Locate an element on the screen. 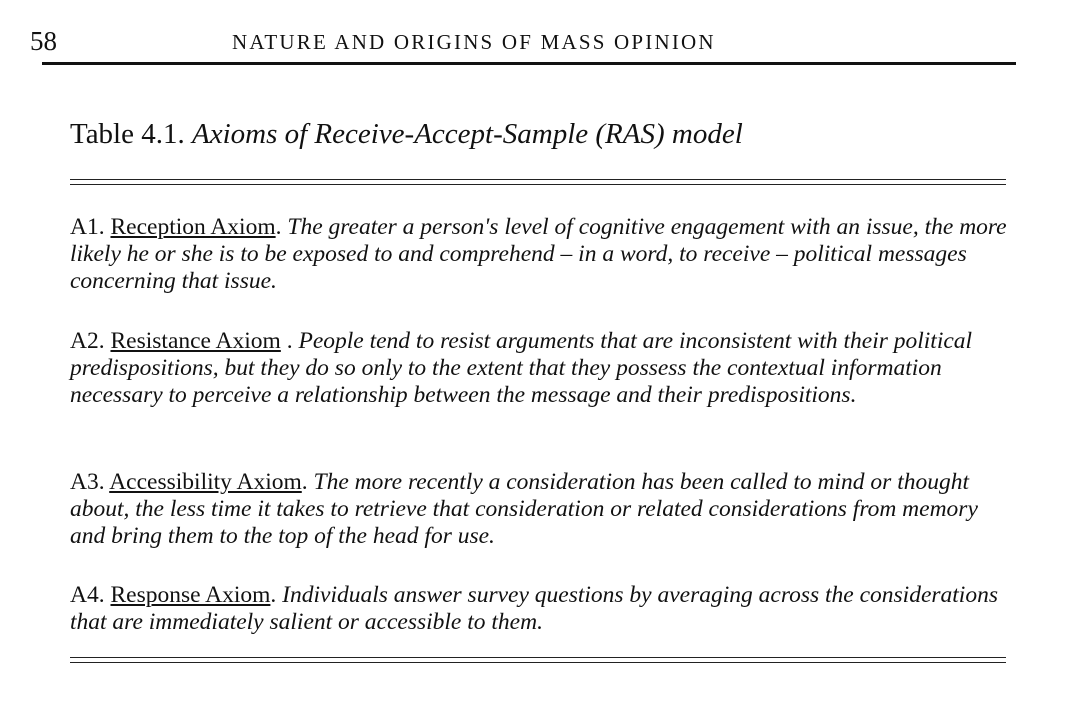 The width and height of the screenshot is (1084, 704). header-rule is located at coordinates (529, 63).